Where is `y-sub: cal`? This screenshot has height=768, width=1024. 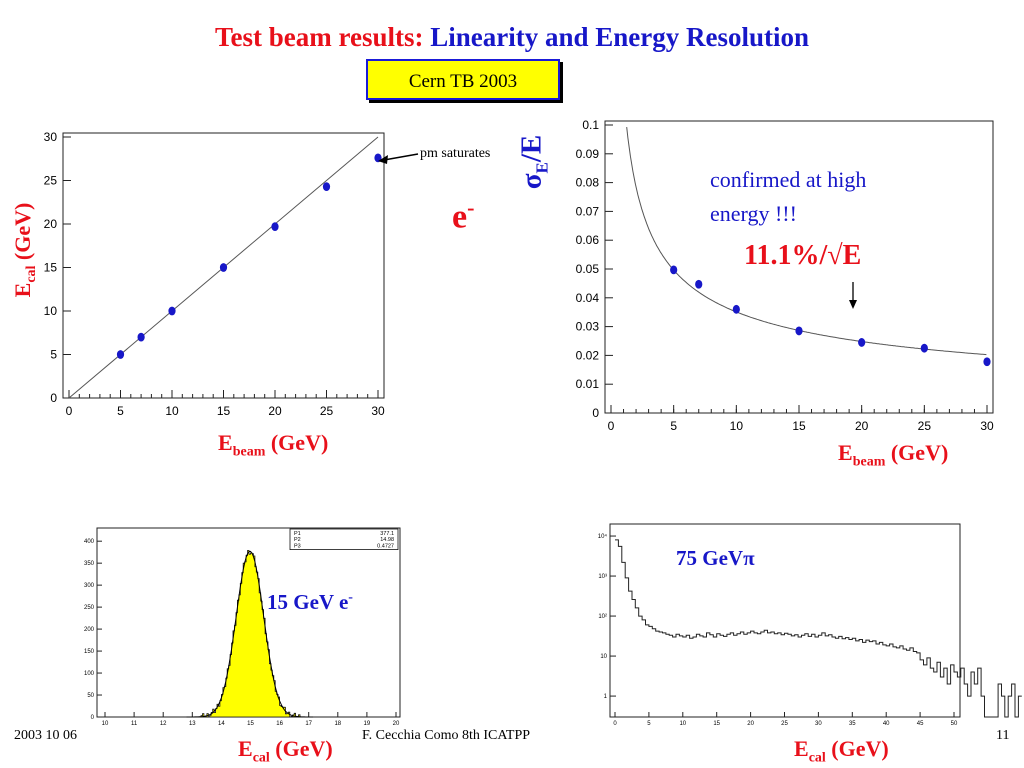
y-sub: cal is located at coordinates (32, 274).